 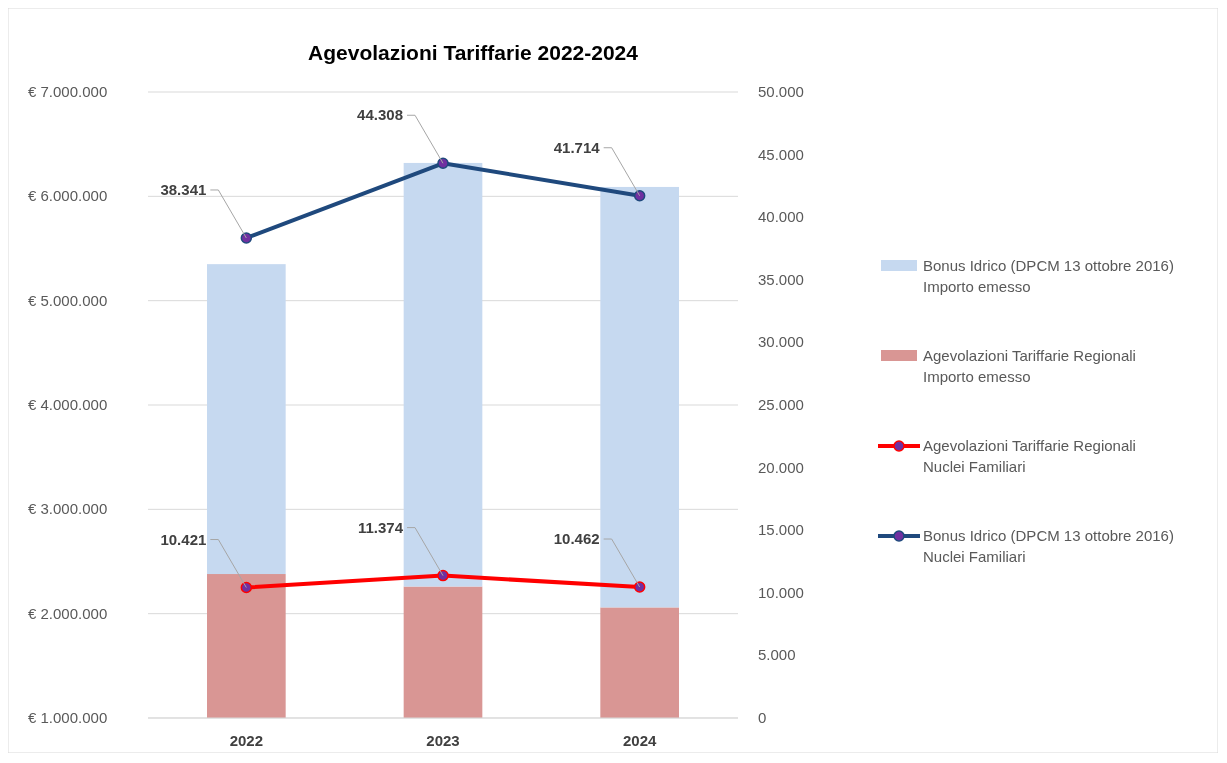 I want to click on y2-tick-label: 20.000, so click(x=781, y=467).